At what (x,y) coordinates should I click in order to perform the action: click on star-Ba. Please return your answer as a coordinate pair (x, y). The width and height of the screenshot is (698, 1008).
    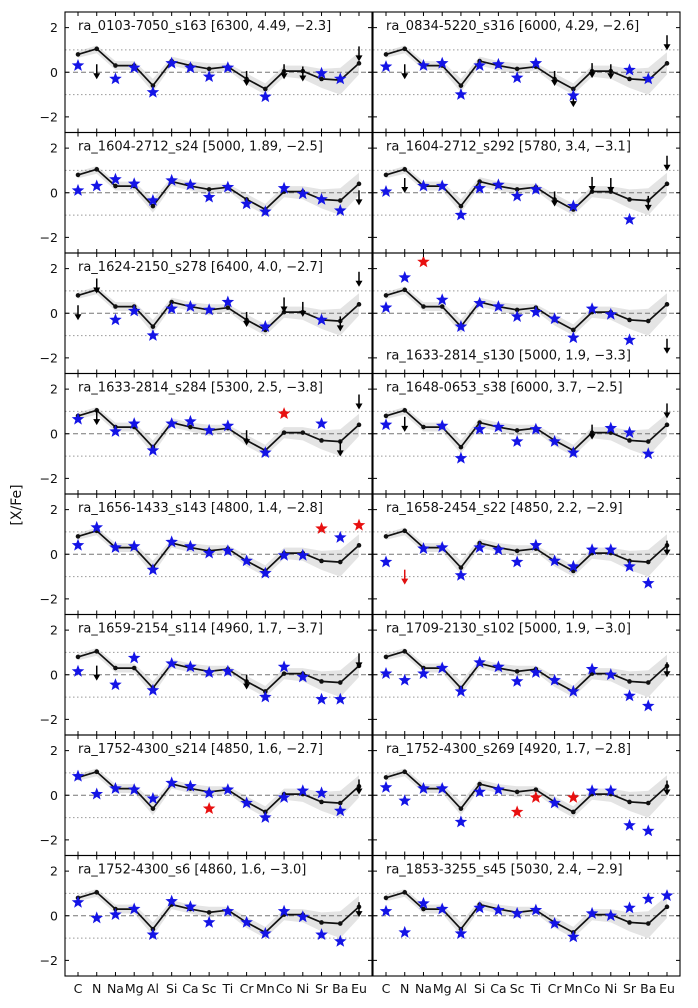
    Looking at the image, I should click on (648, 898).